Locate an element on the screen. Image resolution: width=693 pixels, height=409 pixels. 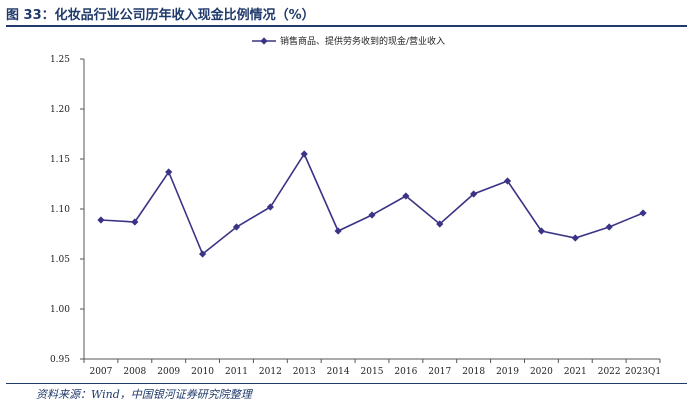
y-tick-label: 1.20 is located at coordinates (60, 110).